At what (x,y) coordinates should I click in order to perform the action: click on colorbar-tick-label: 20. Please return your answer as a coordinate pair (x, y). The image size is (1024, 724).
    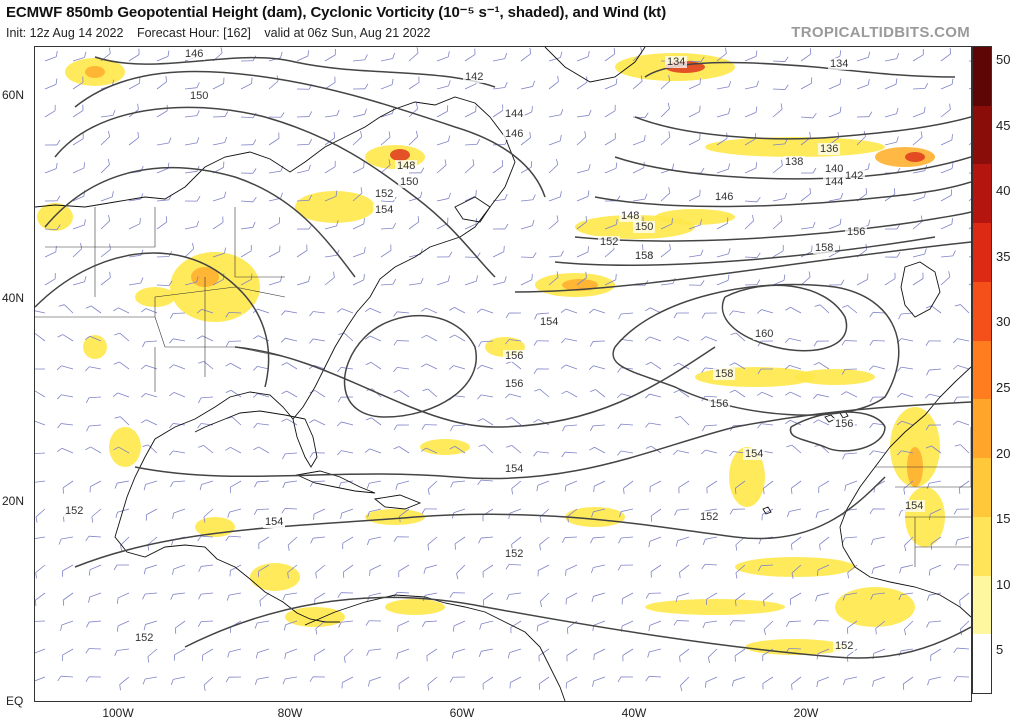
    Looking at the image, I should click on (1003, 453).